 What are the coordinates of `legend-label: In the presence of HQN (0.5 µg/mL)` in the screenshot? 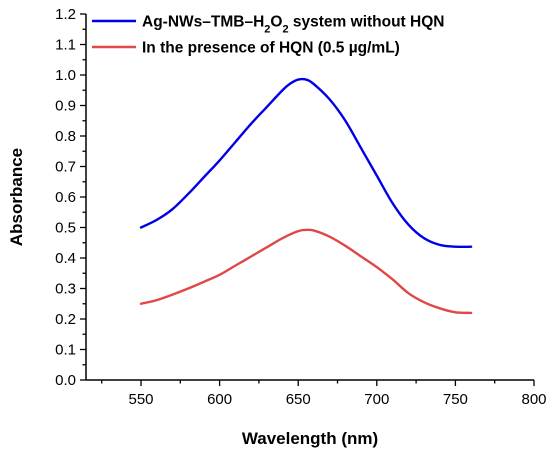 It's located at (271, 48).